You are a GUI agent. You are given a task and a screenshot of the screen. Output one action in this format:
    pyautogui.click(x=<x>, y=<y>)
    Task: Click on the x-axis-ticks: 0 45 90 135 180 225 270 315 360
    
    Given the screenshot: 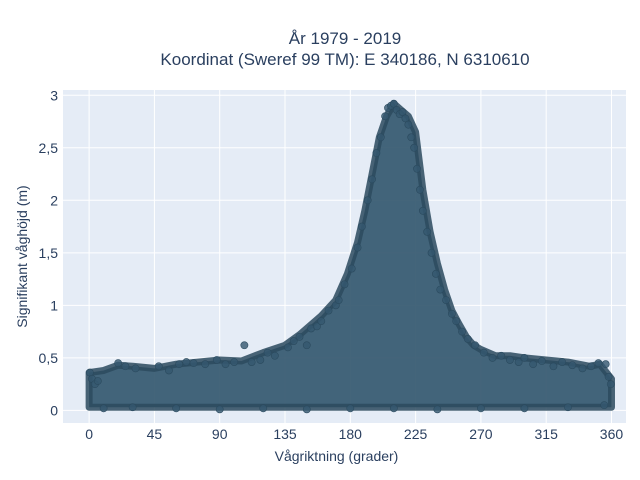 What is the action you would take?
    pyautogui.click(x=354, y=434)
    